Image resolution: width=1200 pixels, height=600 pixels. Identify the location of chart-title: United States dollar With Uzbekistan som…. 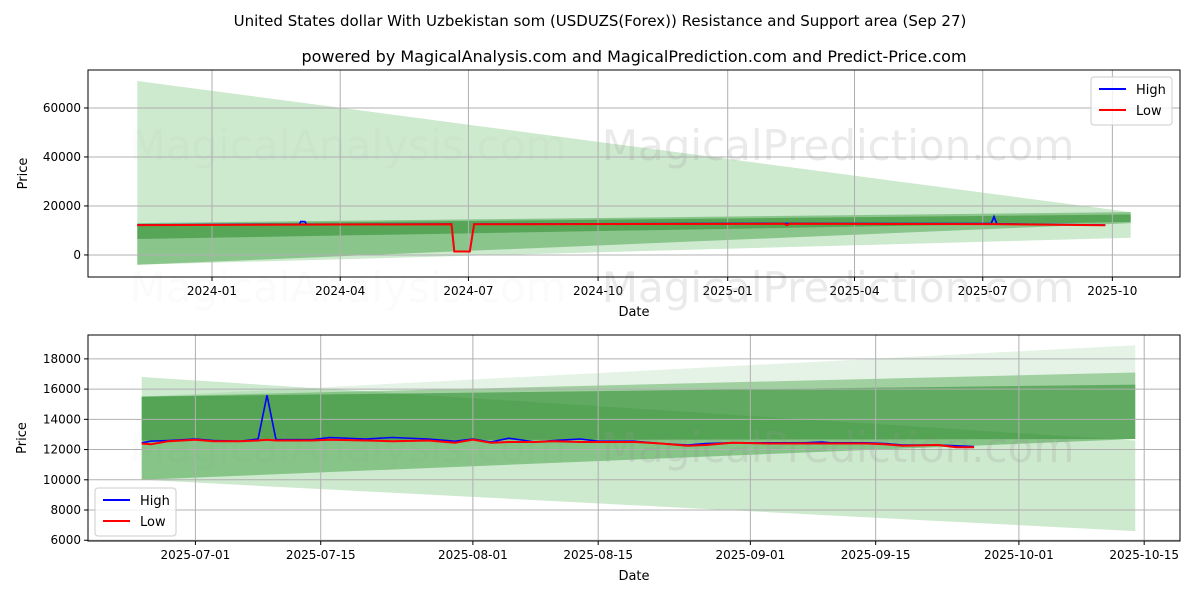
(600, 21).